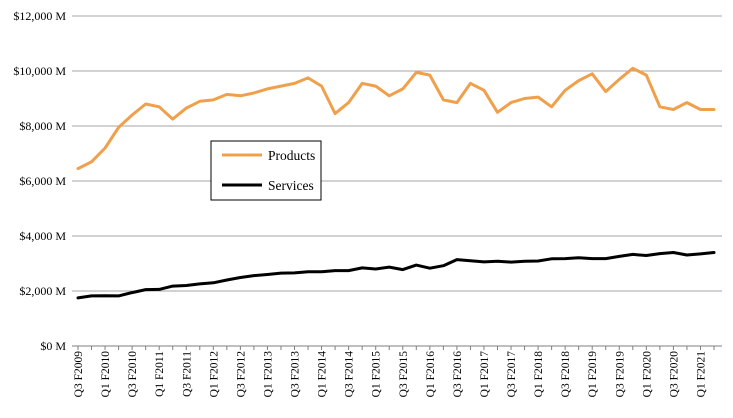 The width and height of the screenshot is (733, 418). Describe the element at coordinates (133, 374) in the screenshot. I see `x-tick-label: Q3 F2010` at that location.